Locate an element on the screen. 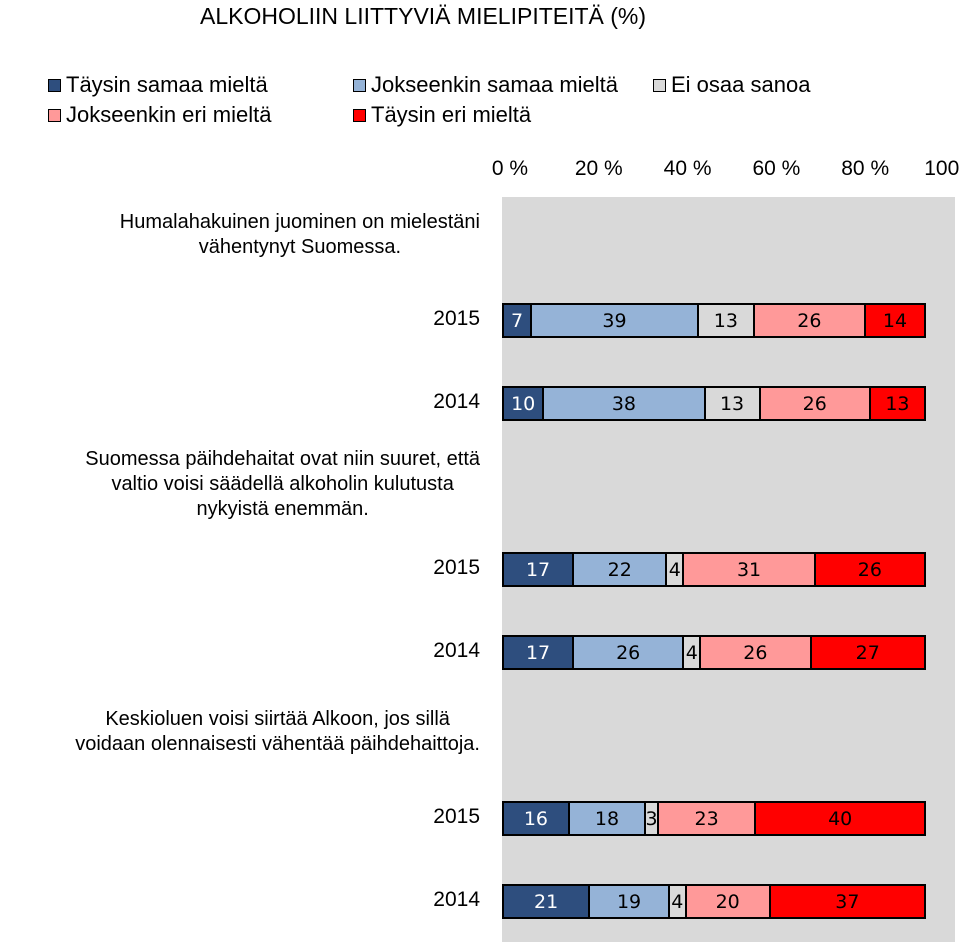  bar-value-label: 37 is located at coordinates (847, 901).